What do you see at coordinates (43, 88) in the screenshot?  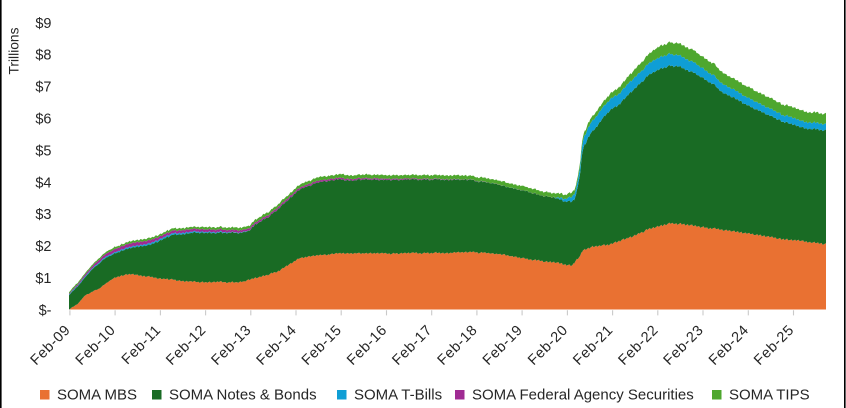 I see `svg-text: $7` at bounding box center [43, 88].